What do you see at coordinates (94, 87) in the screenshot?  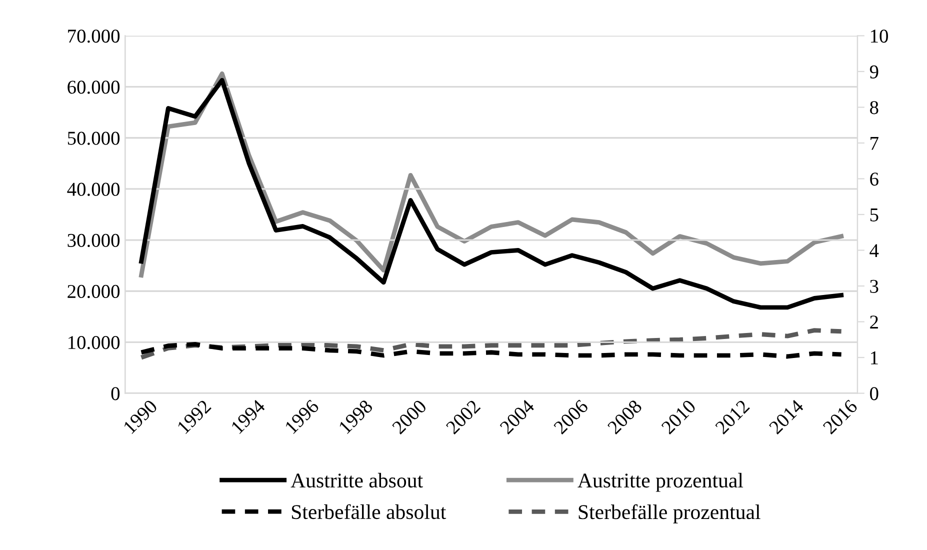 I see `y-tick-label: 60.000` at bounding box center [94, 87].